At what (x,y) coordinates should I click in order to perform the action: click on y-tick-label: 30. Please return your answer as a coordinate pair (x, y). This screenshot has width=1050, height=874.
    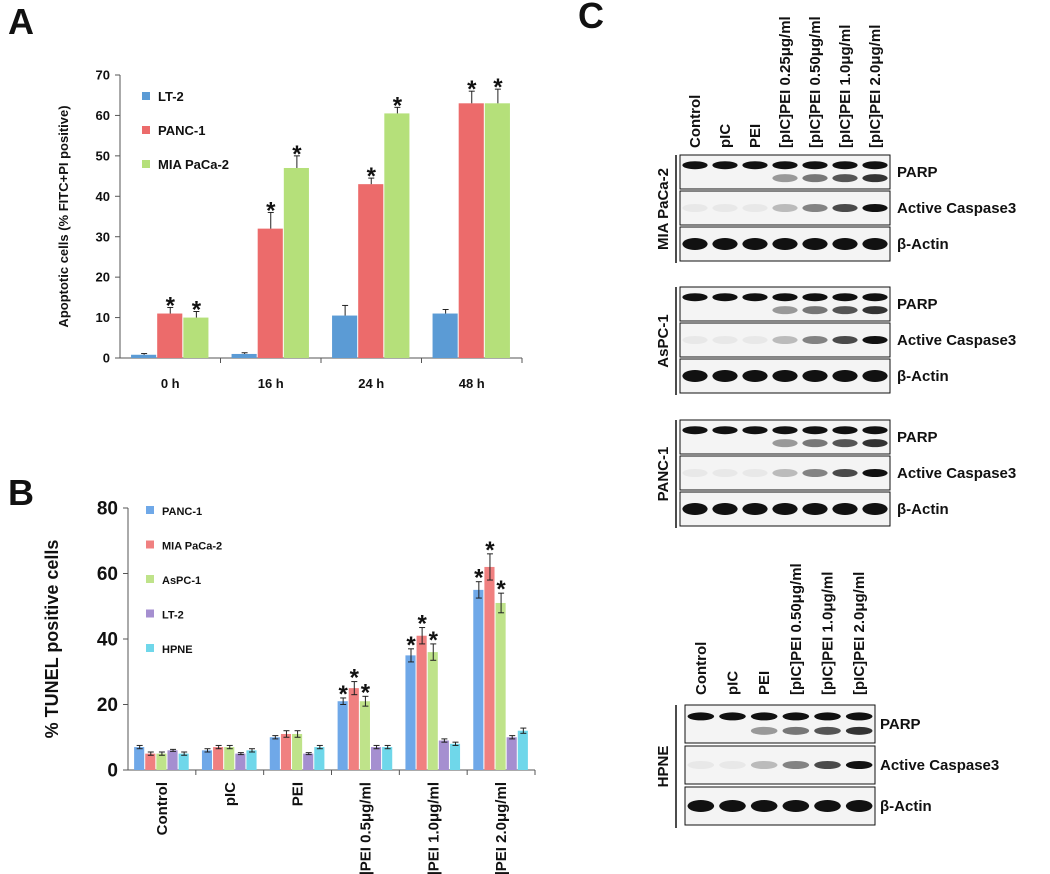
    Looking at the image, I should click on (103, 236).